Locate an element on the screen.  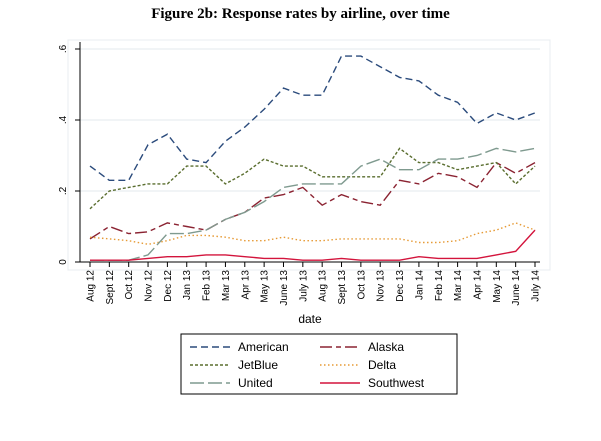
x-tick-label: Apr 13 is located at coordinates (245, 285).